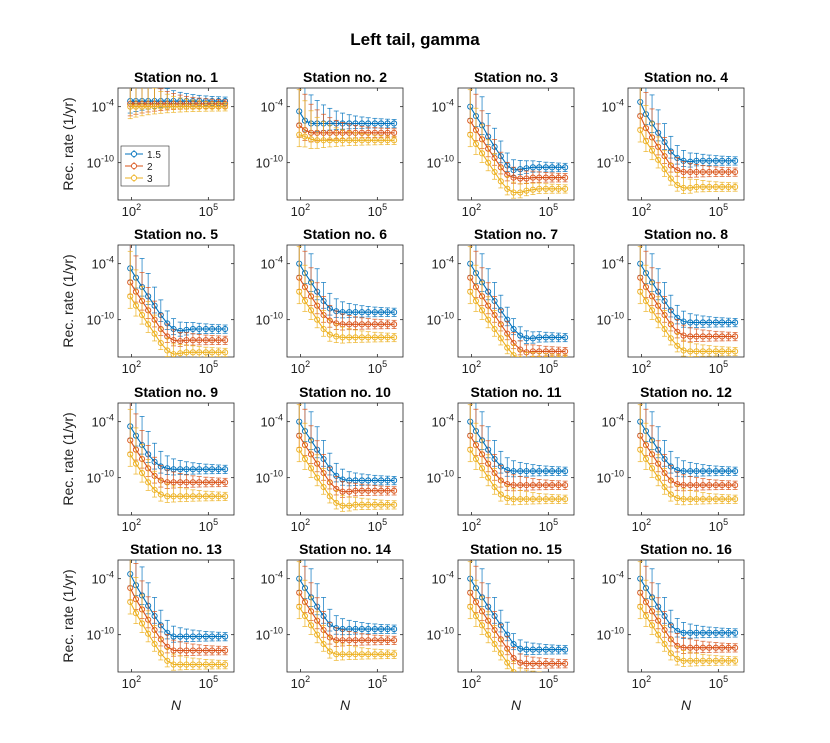  I want to click on x-axis-label: N, so click(345, 705).